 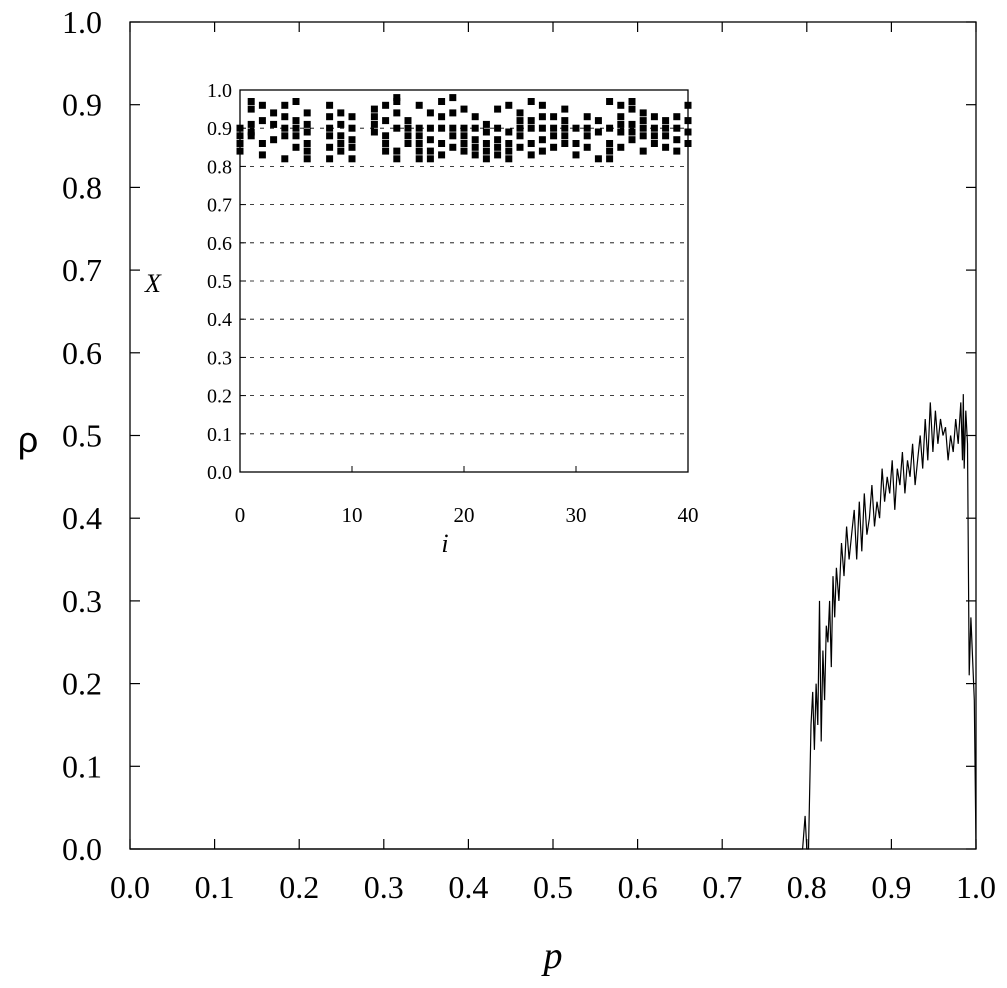 I want to click on main-y-tick-label-7: 0.7, so click(x=82, y=270).